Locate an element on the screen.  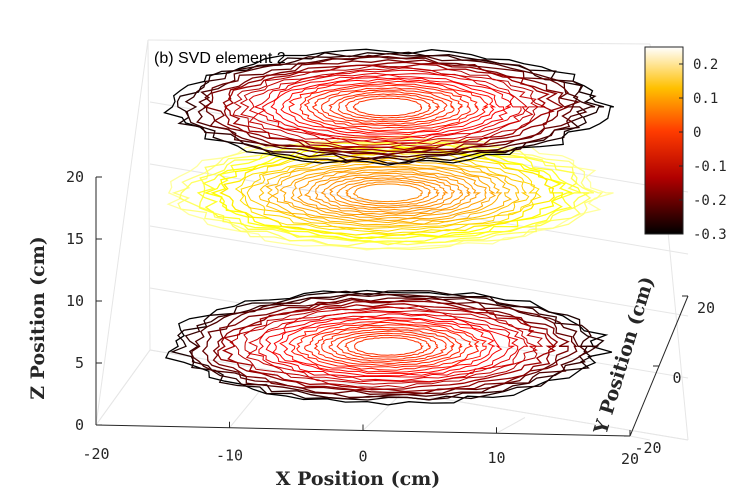
colorbar-tick-label: -0.3 is located at coordinates (710, 235).